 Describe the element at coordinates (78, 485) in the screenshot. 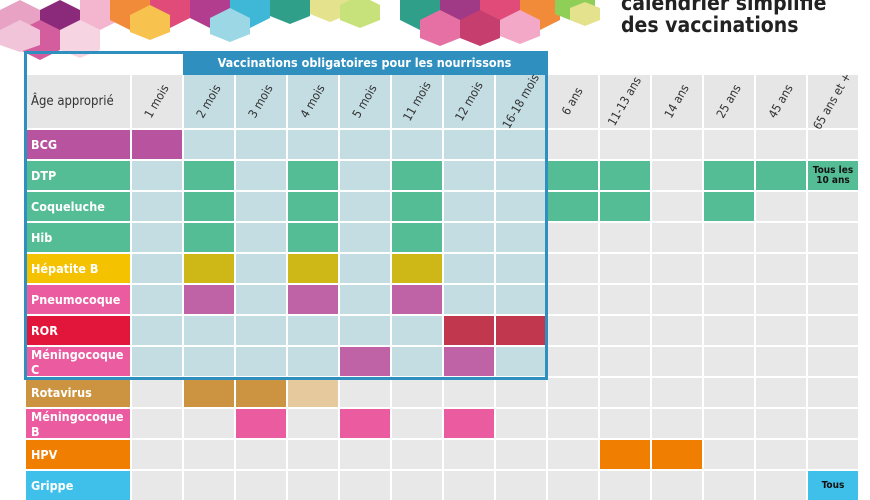

I see `vaccine-label-grippe: Grippe` at that location.